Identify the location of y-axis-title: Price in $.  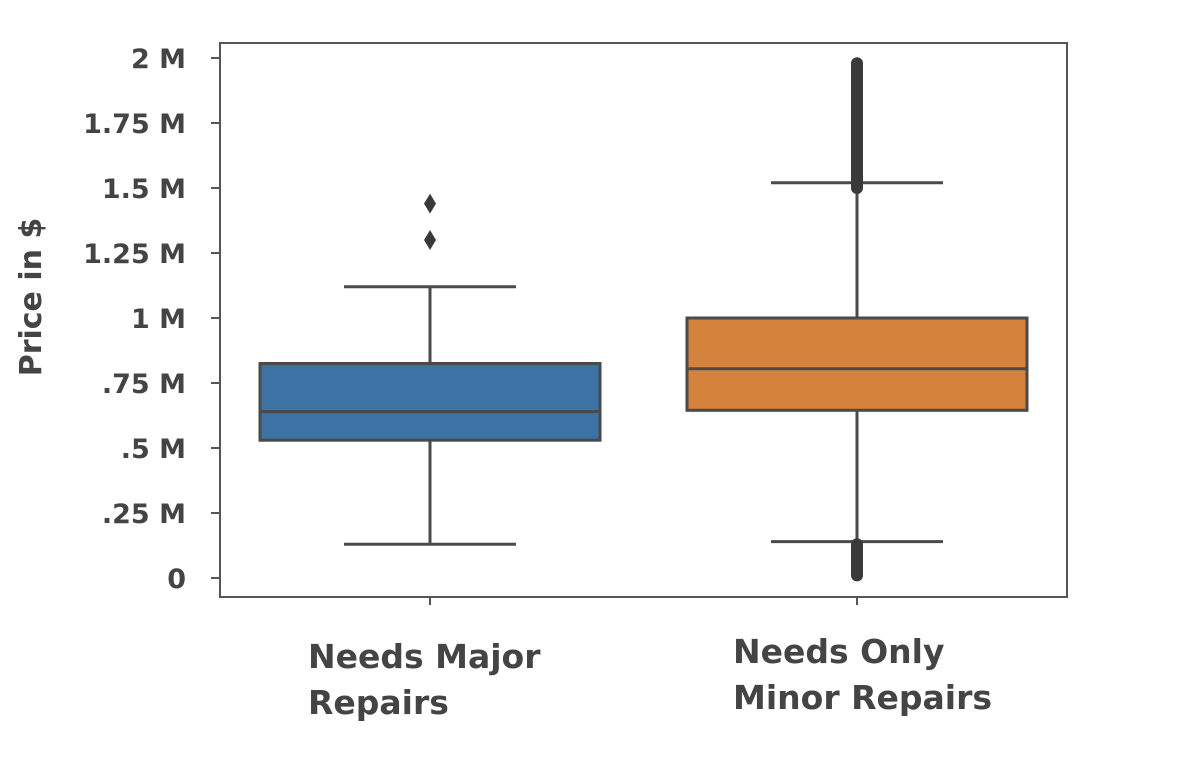
(31, 297).